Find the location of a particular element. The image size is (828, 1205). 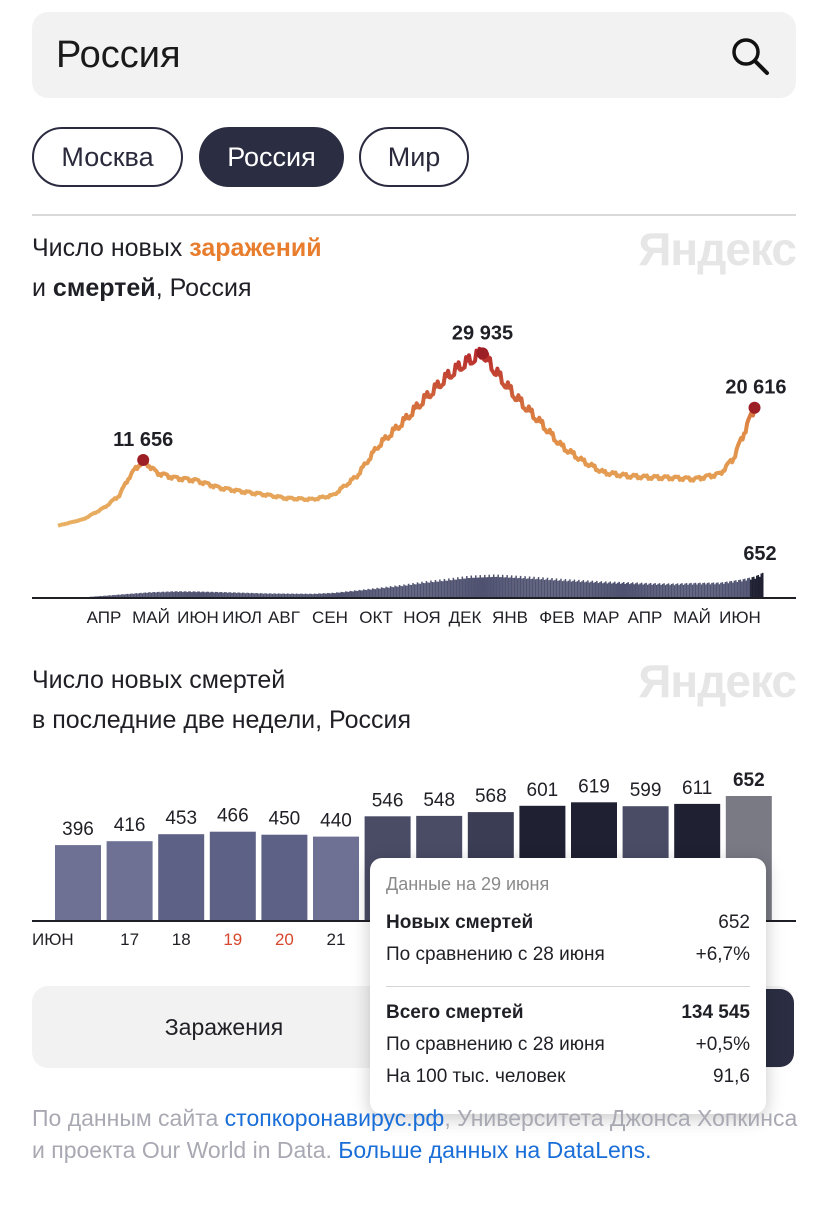

x-tick-label: МАР is located at coordinates (601, 617).